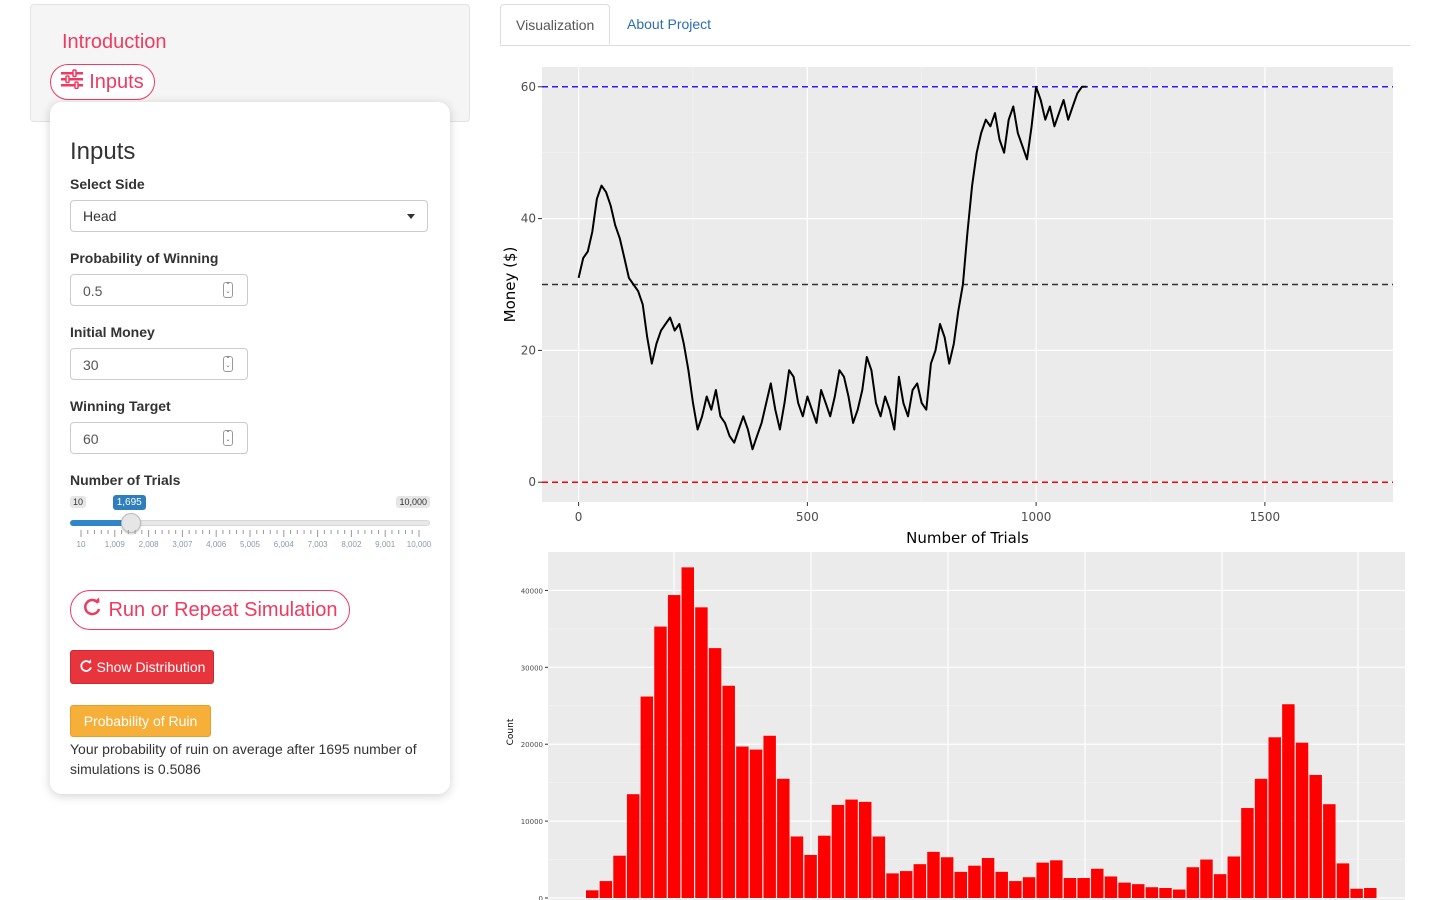 This screenshot has width=1440, height=900. What do you see at coordinates (579, 517) in the screenshot?
I see `x-tick-label: 0` at bounding box center [579, 517].